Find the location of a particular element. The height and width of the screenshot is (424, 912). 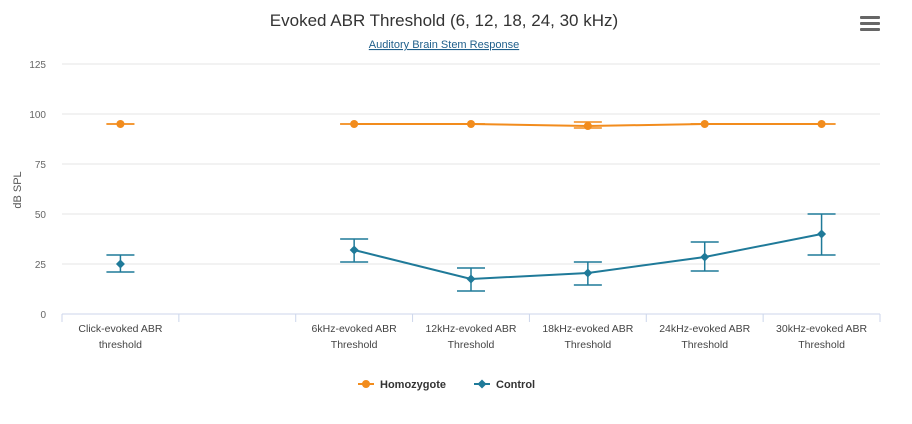

x-tick-label: 6kHz-evoked ABR is located at coordinates (355, 329).